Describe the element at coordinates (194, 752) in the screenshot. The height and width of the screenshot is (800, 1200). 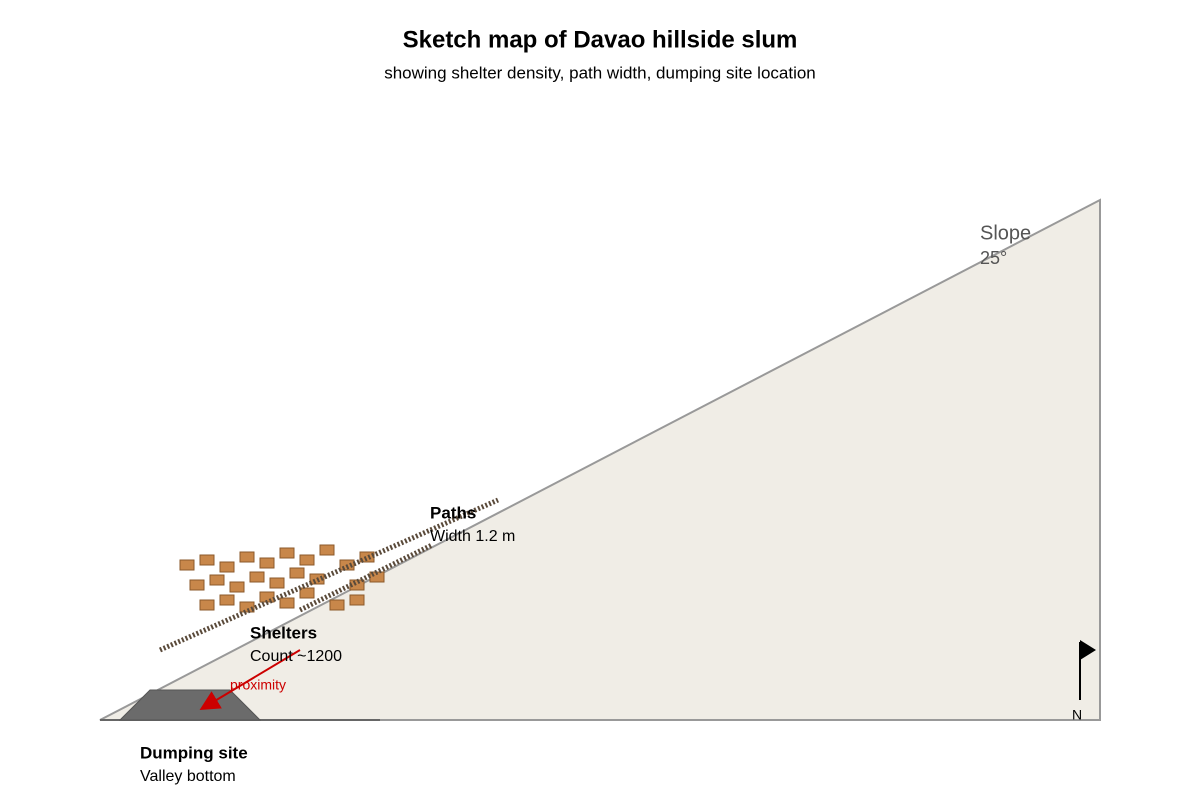
I see `dumping-label: Dumping site` at that location.